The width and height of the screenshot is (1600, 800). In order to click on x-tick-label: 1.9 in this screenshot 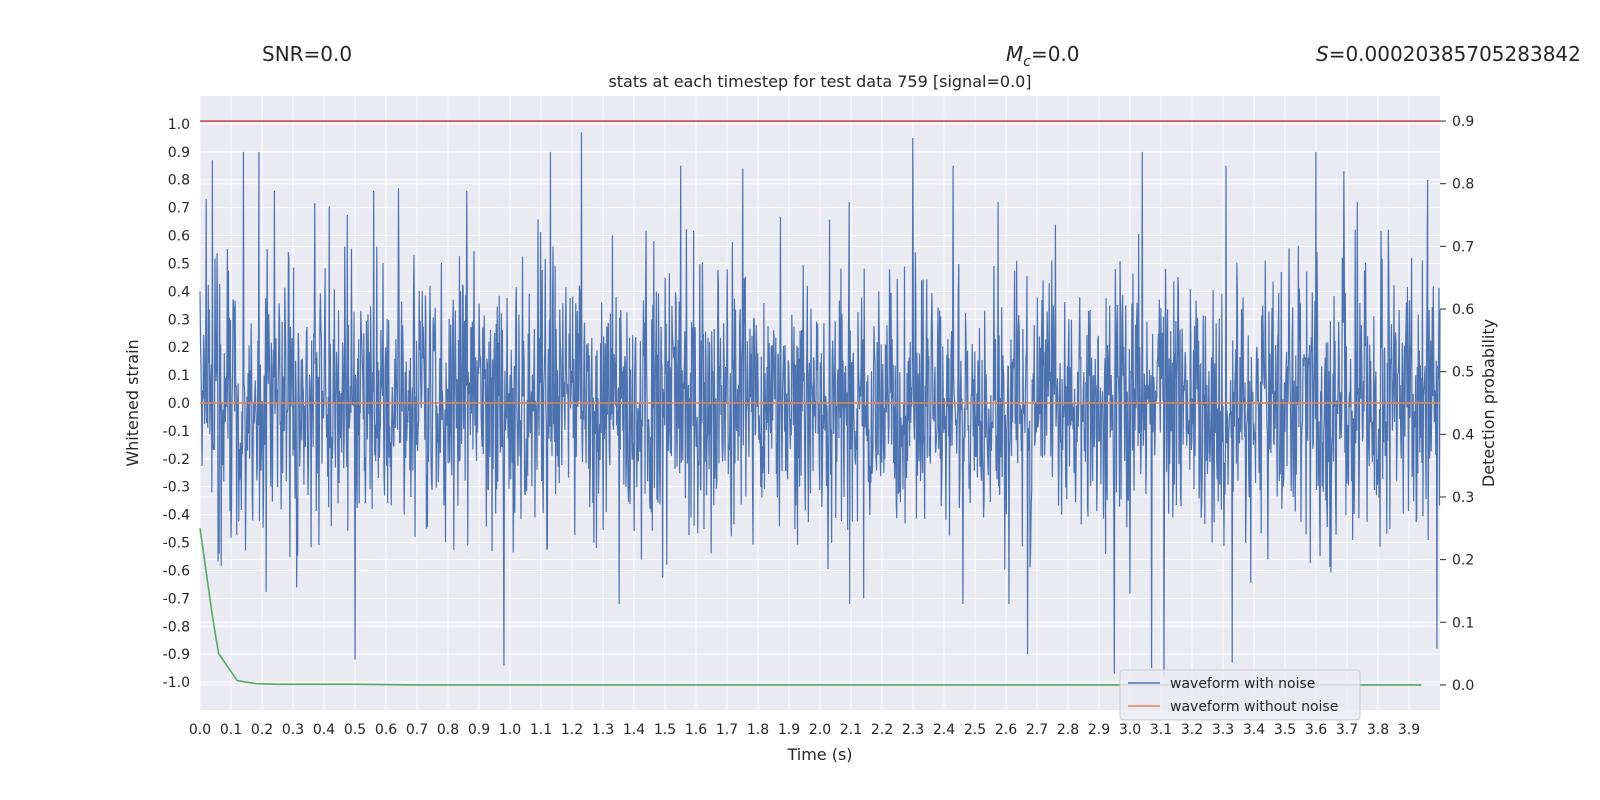, I will do `click(789, 730)`.